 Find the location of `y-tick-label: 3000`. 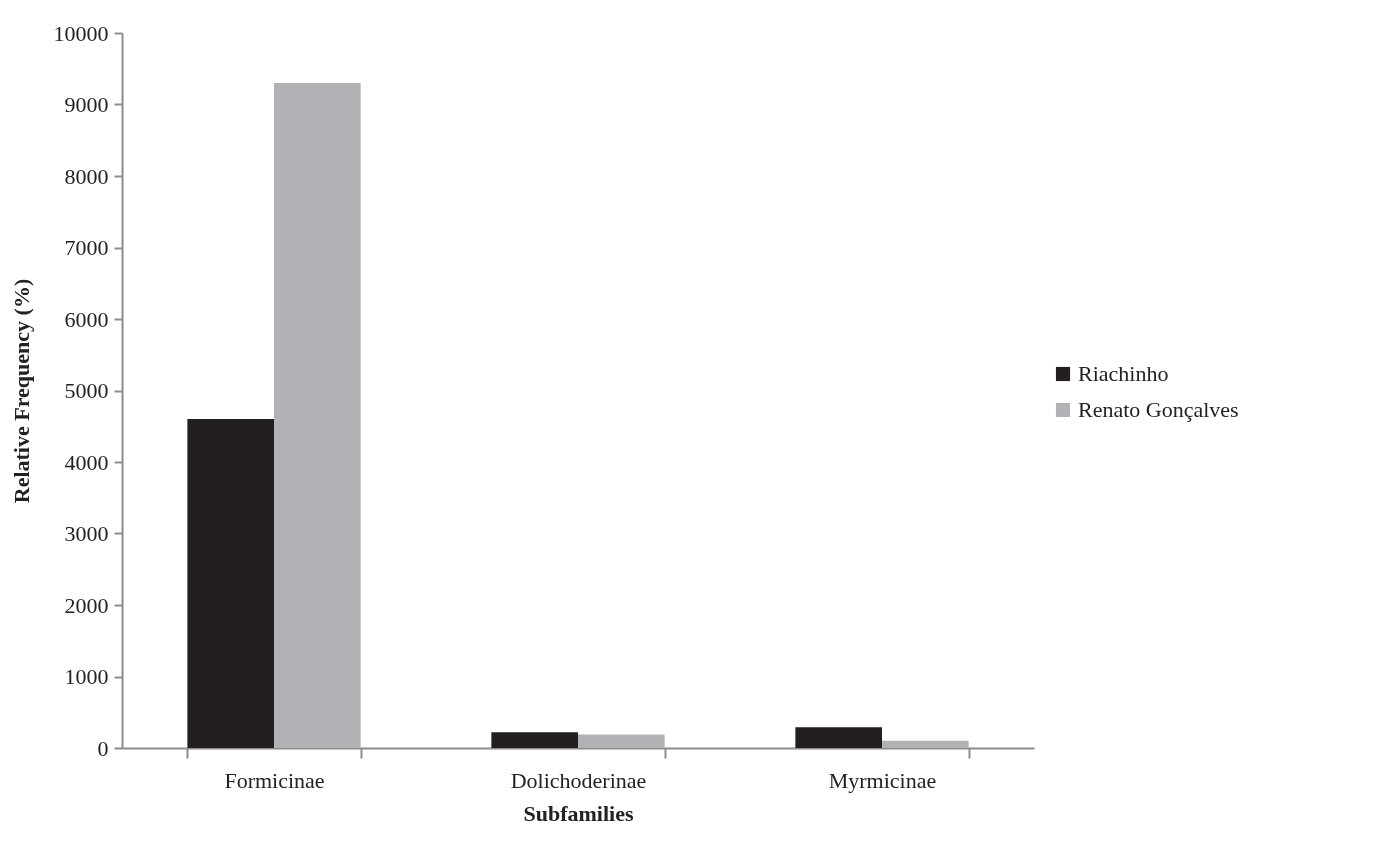

y-tick-label: 3000 is located at coordinates (86, 533).